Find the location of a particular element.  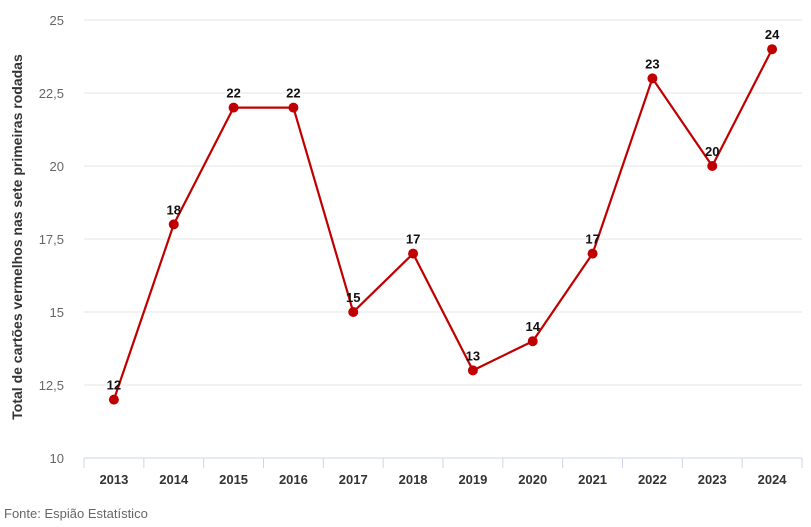

data-label: 12 is located at coordinates (114, 385).